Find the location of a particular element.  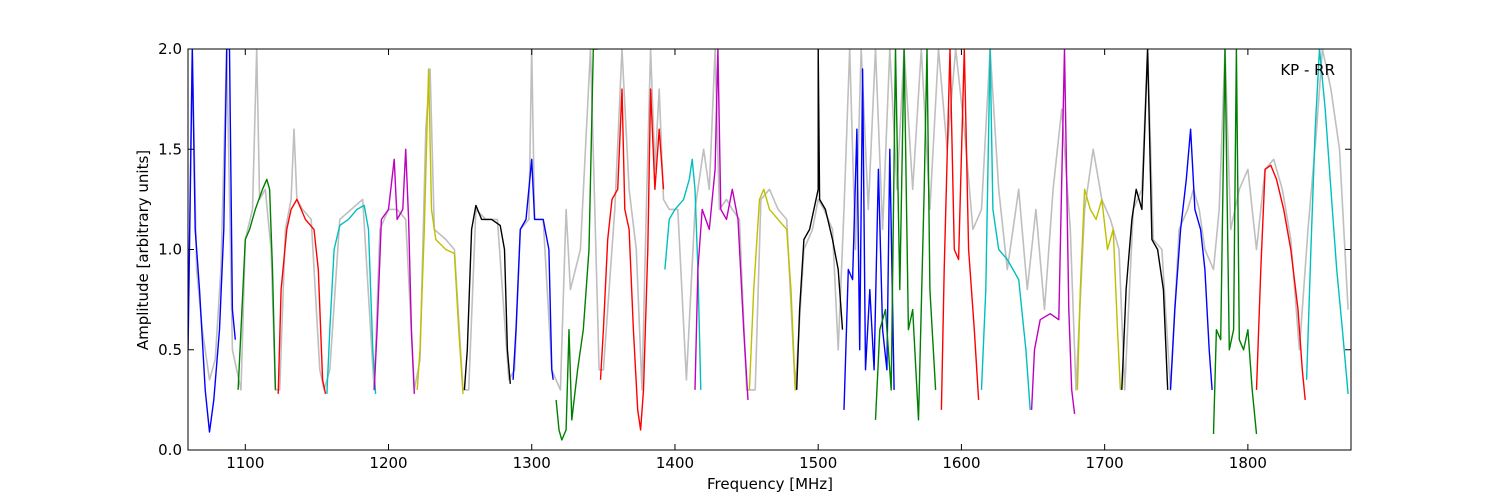

x-tick-label: 1800 is located at coordinates (1248, 463).